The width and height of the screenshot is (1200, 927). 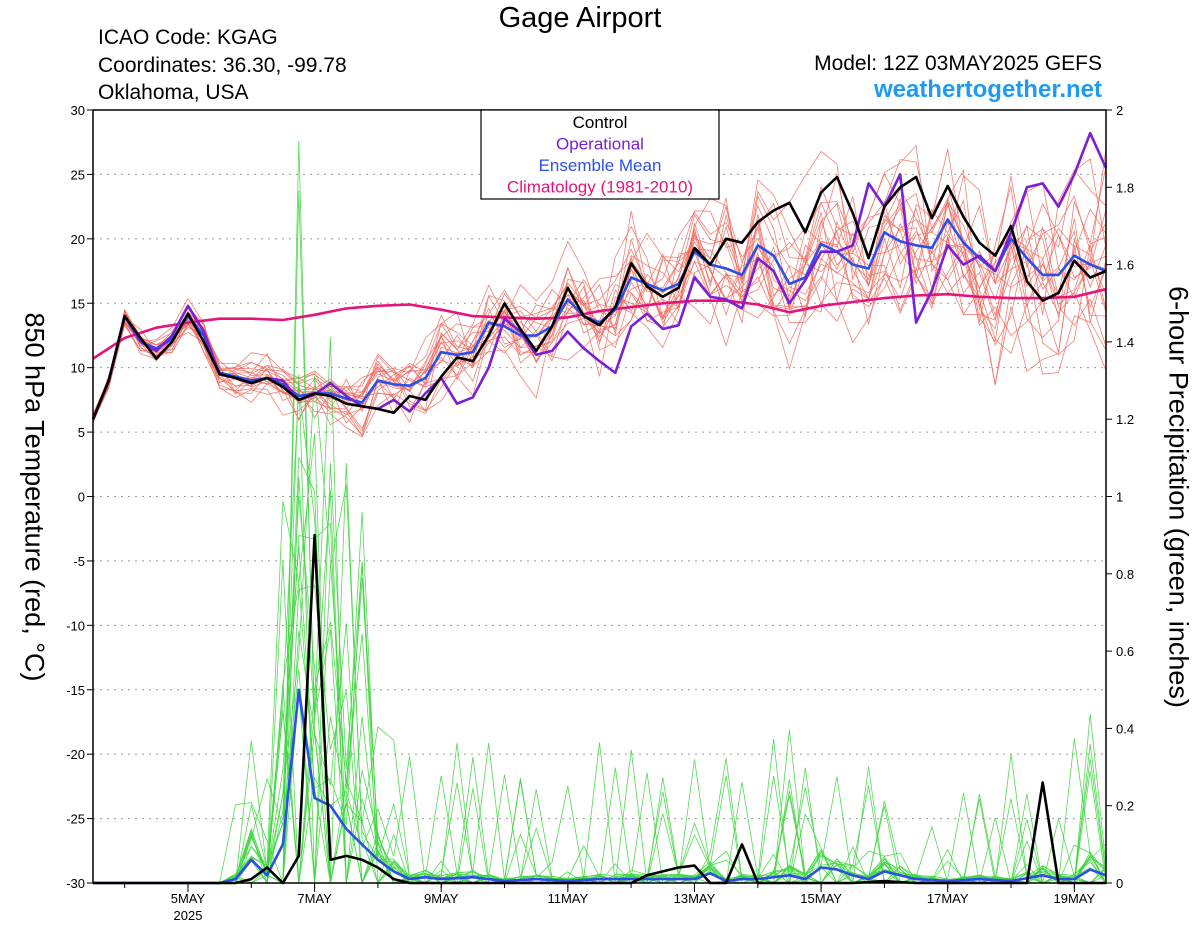 What do you see at coordinates (821, 898) in the screenshot?
I see `x-tick-label: 15MAY` at bounding box center [821, 898].